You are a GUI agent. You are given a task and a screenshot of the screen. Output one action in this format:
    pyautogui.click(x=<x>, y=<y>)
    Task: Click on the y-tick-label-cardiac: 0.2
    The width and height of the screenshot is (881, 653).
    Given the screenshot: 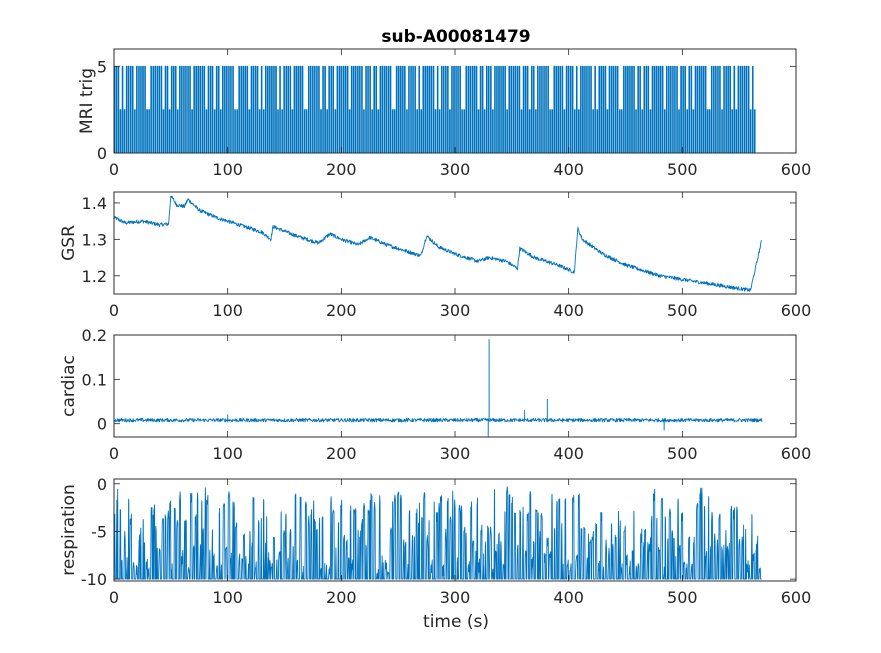 What is the action you would take?
    pyautogui.click(x=94, y=335)
    